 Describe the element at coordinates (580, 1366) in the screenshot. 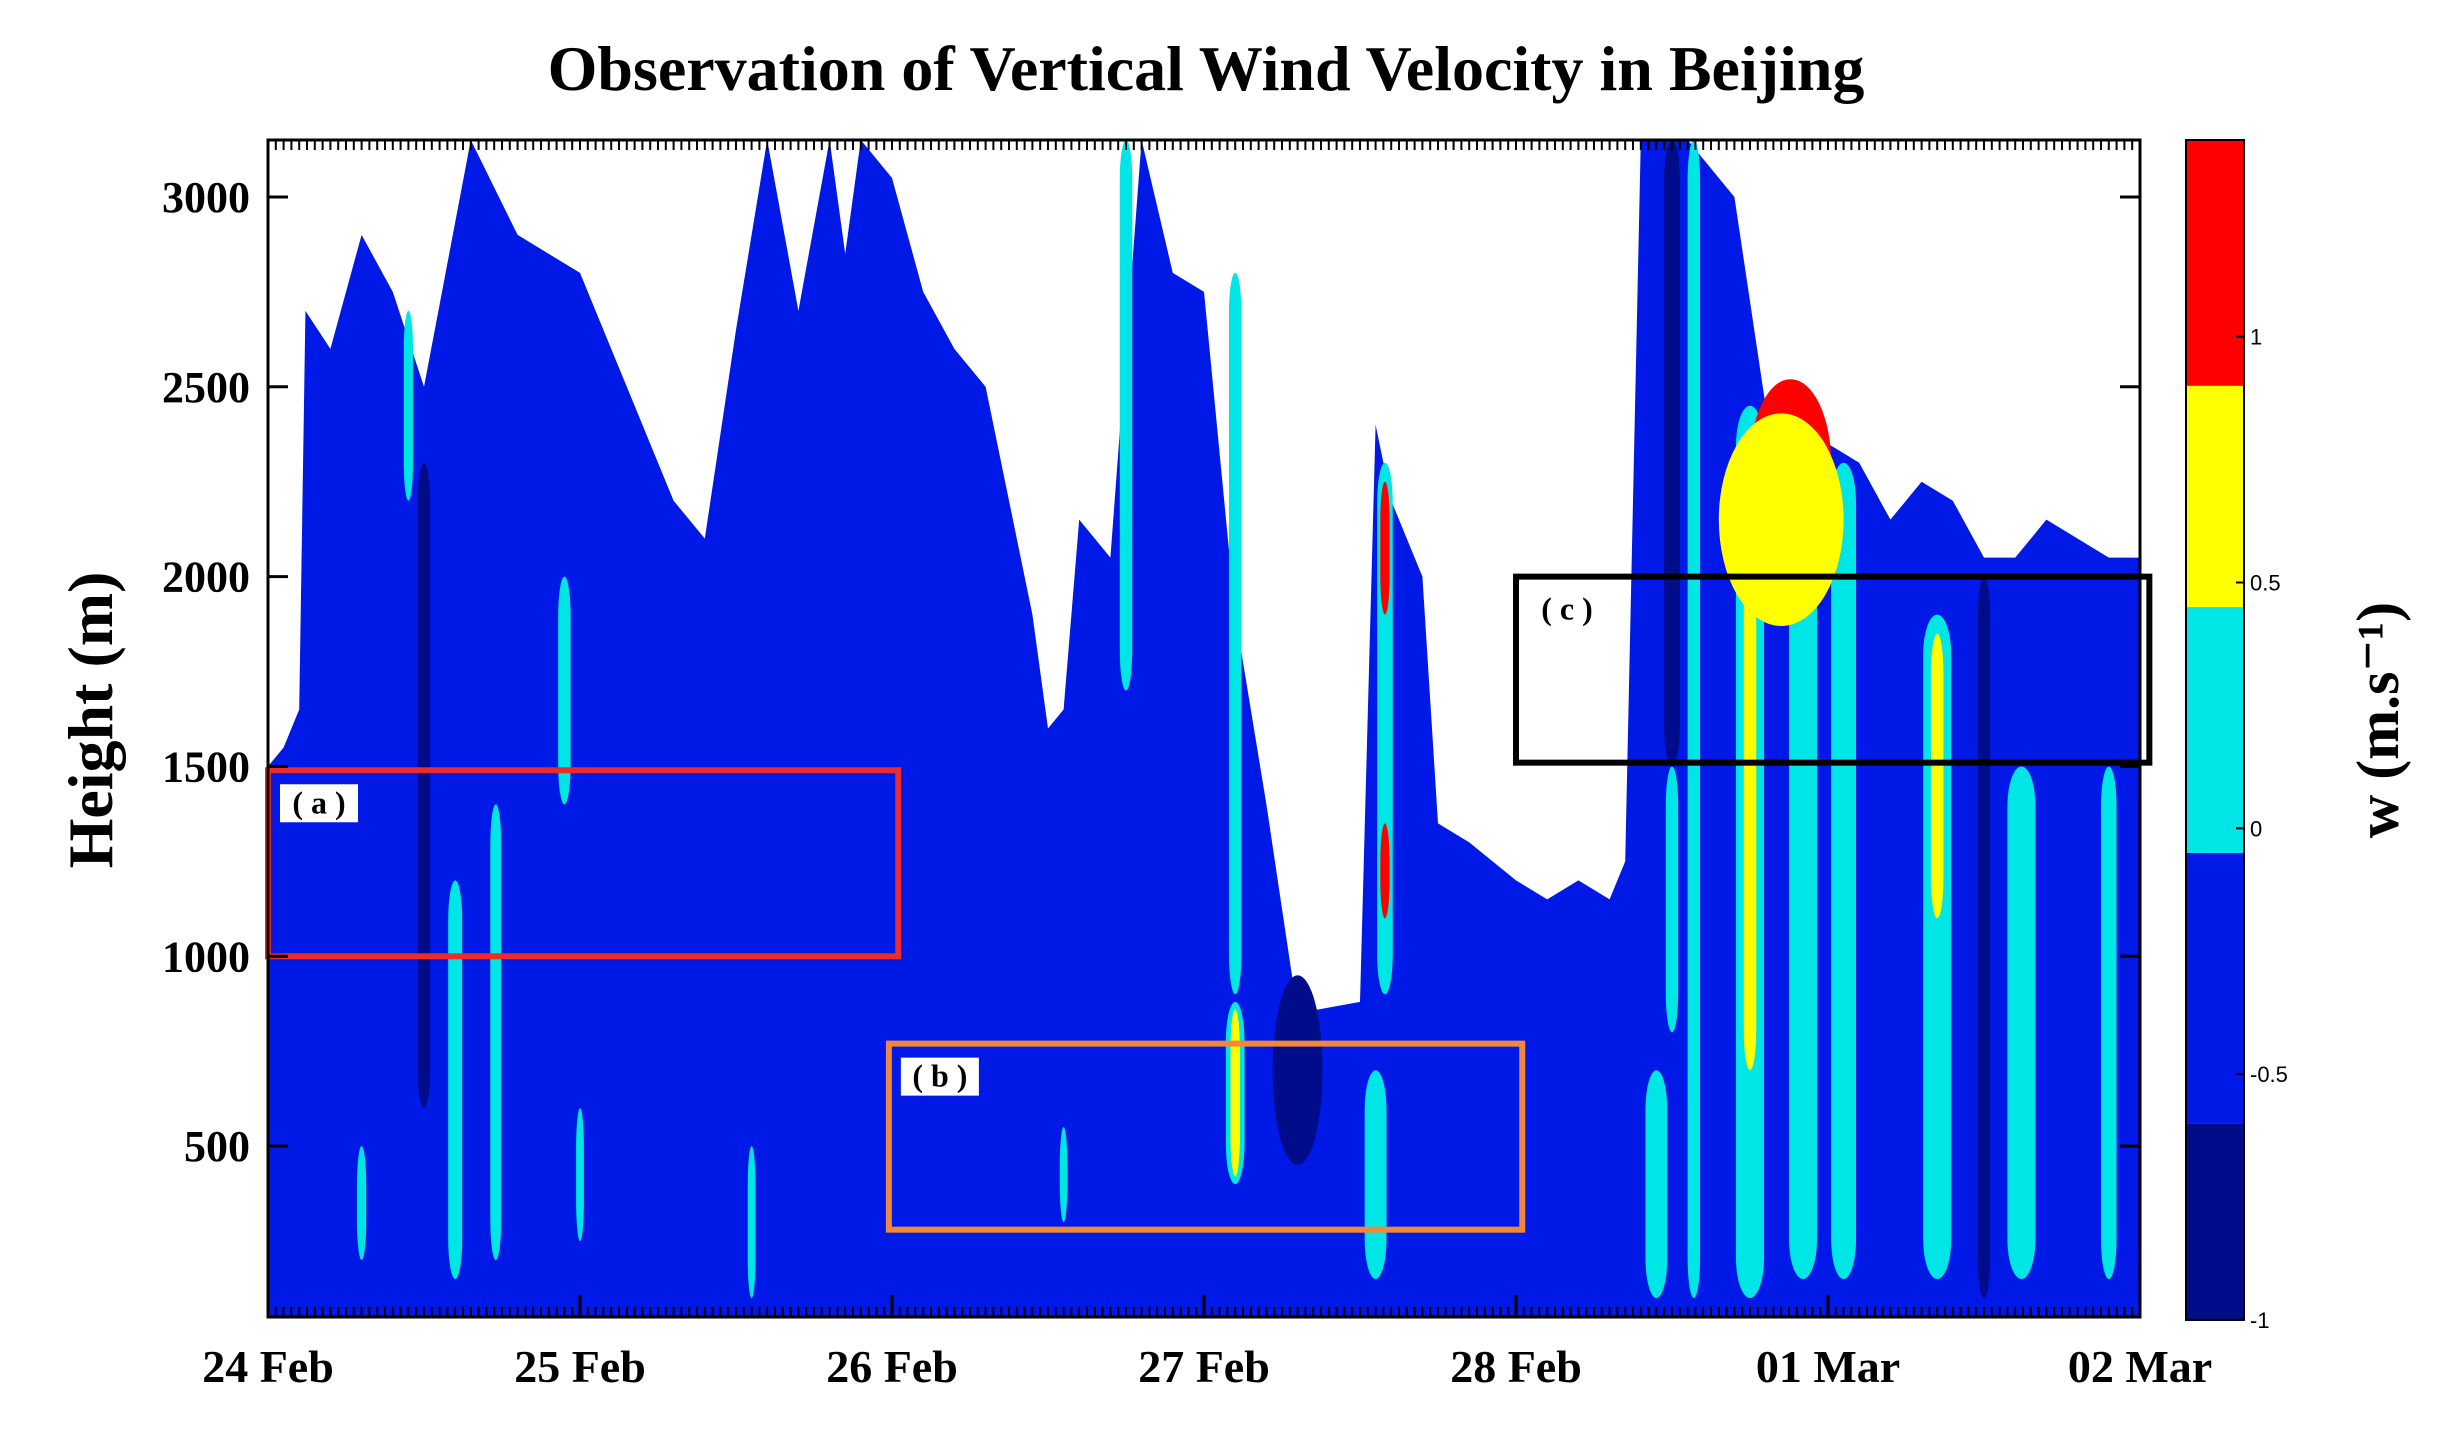

I see `x-tick-label-1: 25 Feb` at that location.